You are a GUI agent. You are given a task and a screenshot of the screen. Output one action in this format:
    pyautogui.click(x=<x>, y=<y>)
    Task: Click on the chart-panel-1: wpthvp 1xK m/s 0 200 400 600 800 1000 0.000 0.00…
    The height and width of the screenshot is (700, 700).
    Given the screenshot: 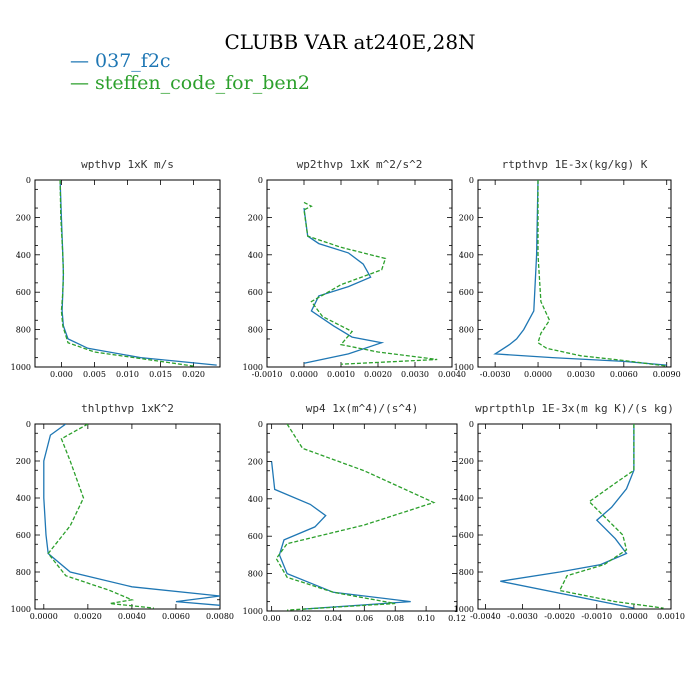 What is the action you would take?
    pyautogui.click(x=116, y=268)
    